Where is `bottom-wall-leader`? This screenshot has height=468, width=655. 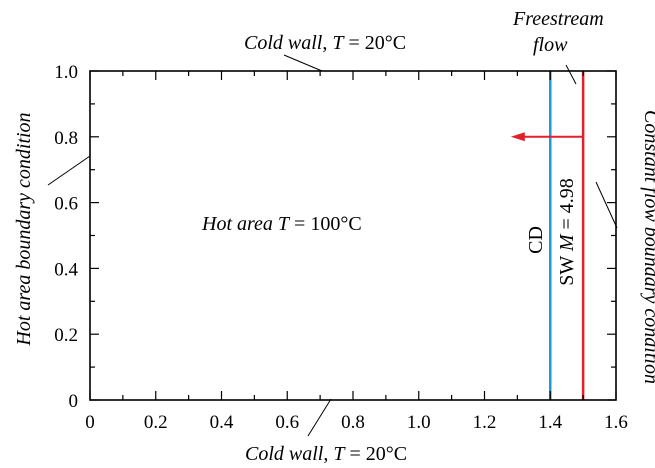 bottom-wall-leader is located at coordinates (319, 417).